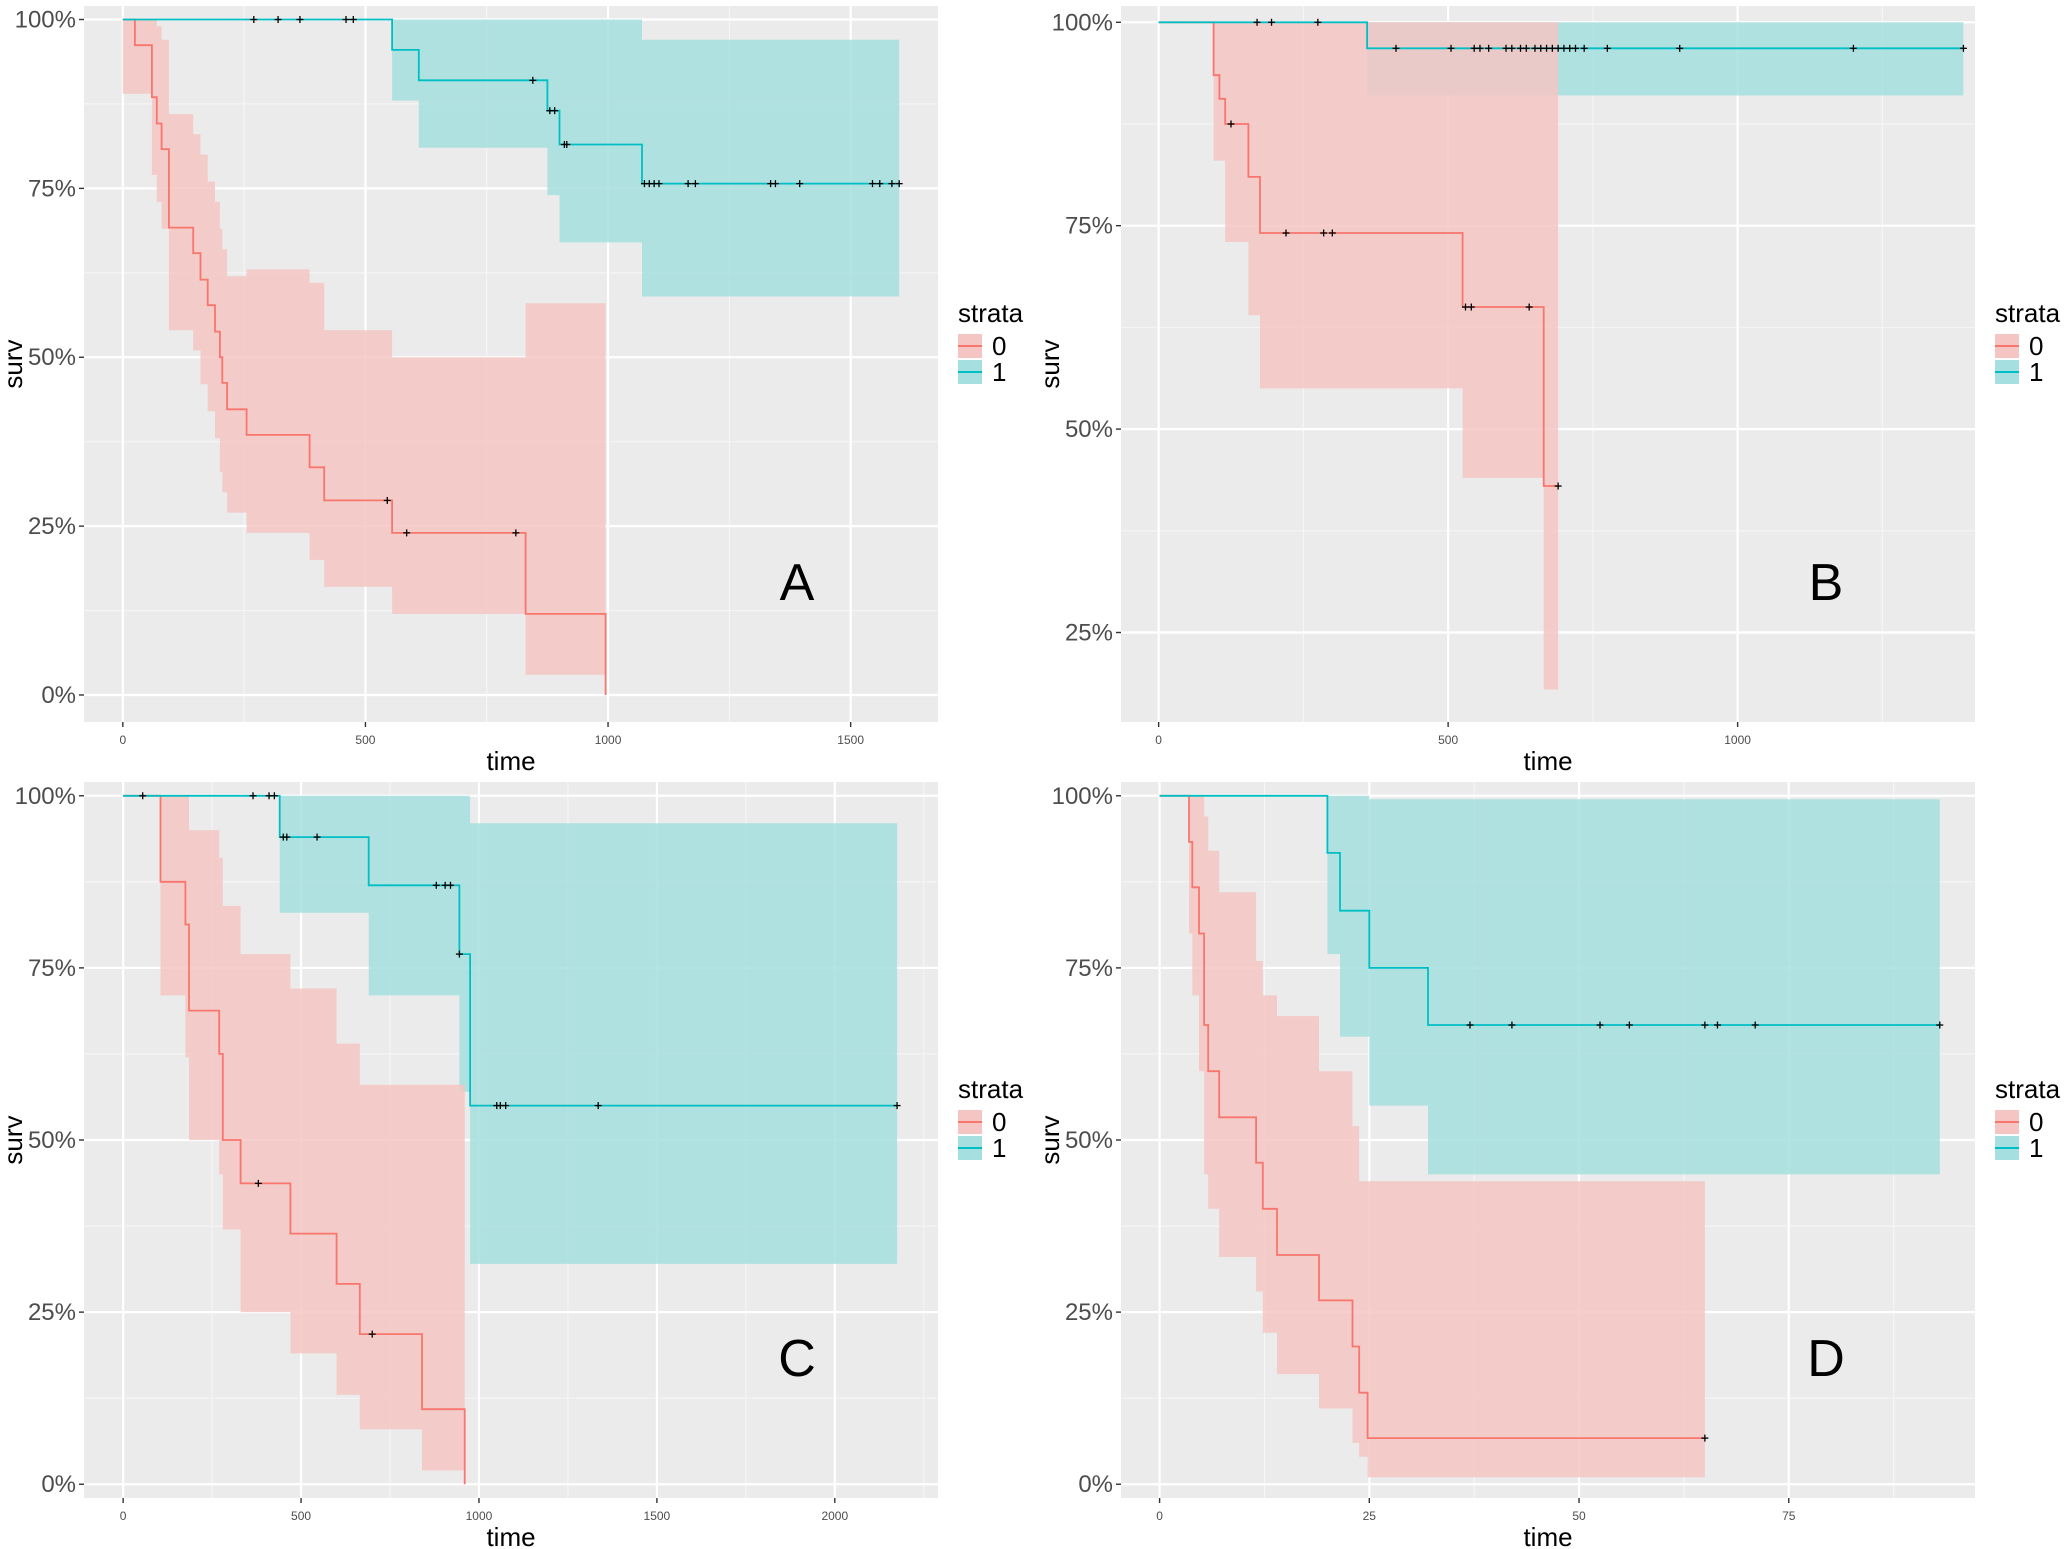  Describe the element at coordinates (1579, 1516) in the screenshot. I see `x-tick-label: 50` at that location.